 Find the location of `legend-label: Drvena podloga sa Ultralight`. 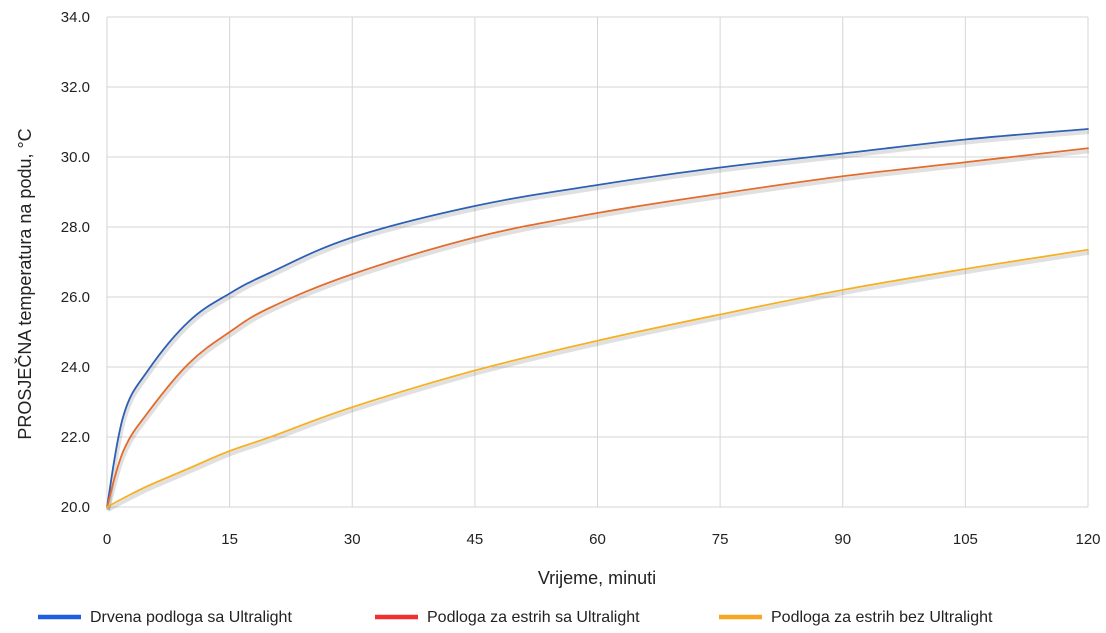

legend-label: Drvena podloga sa Ultralight is located at coordinates (191, 617).